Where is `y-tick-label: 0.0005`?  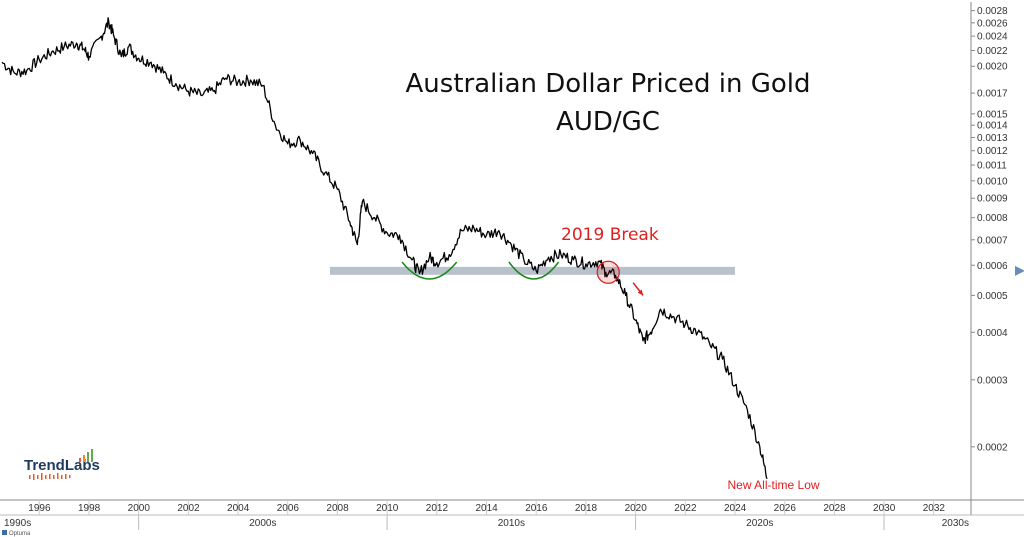
y-tick-label: 0.0005 is located at coordinates (992, 296).